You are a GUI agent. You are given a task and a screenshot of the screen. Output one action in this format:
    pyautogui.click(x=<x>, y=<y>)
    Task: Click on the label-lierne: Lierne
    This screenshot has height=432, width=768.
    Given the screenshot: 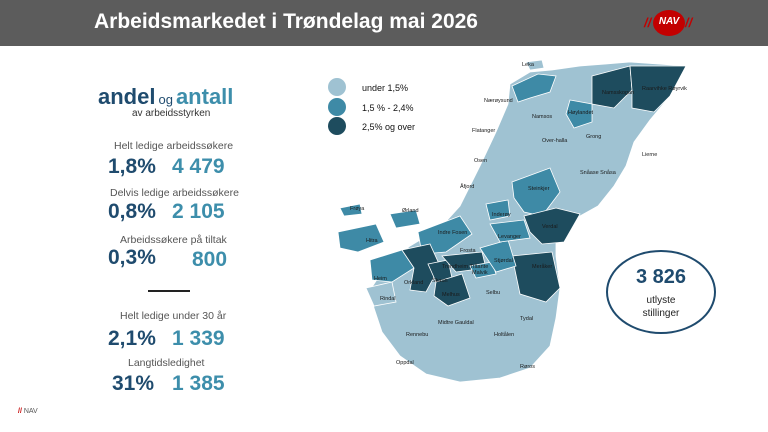 What is the action you would take?
    pyautogui.click(x=649, y=155)
    